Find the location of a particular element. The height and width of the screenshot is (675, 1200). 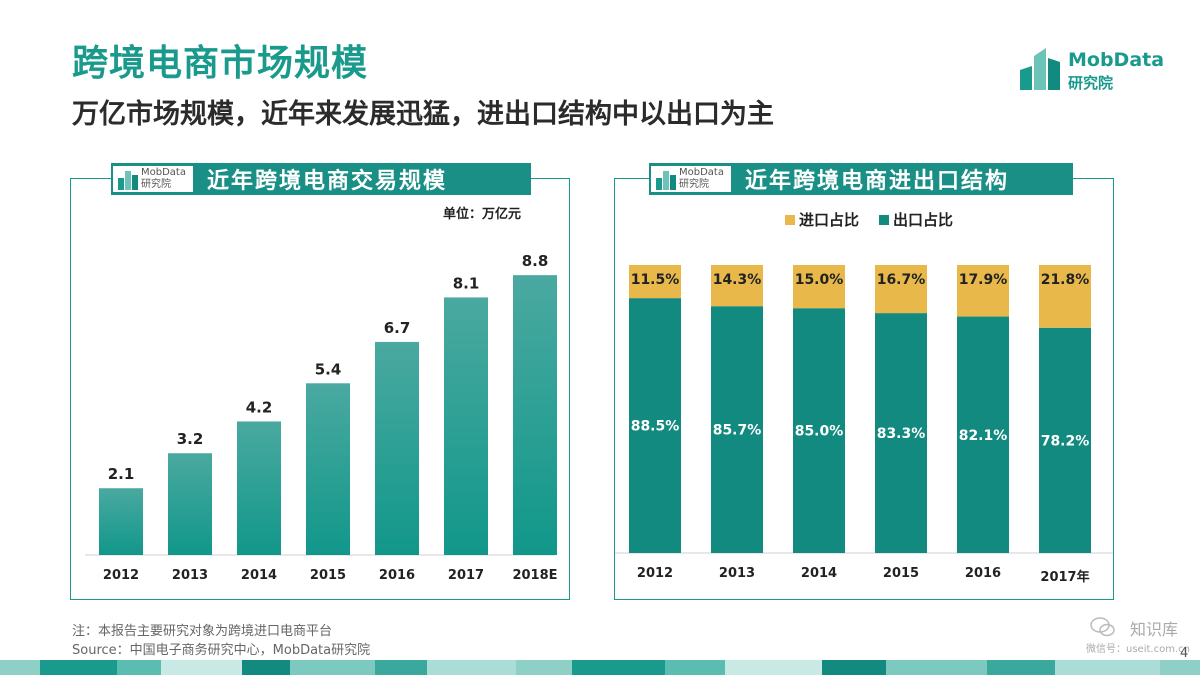

export-bar-2016 is located at coordinates (983, 434).